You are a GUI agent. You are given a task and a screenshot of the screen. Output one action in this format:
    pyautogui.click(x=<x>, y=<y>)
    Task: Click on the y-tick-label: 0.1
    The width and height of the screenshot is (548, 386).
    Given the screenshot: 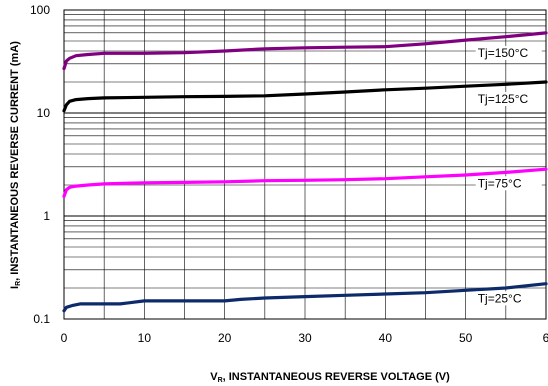 What is the action you would take?
    pyautogui.click(x=41, y=319)
    